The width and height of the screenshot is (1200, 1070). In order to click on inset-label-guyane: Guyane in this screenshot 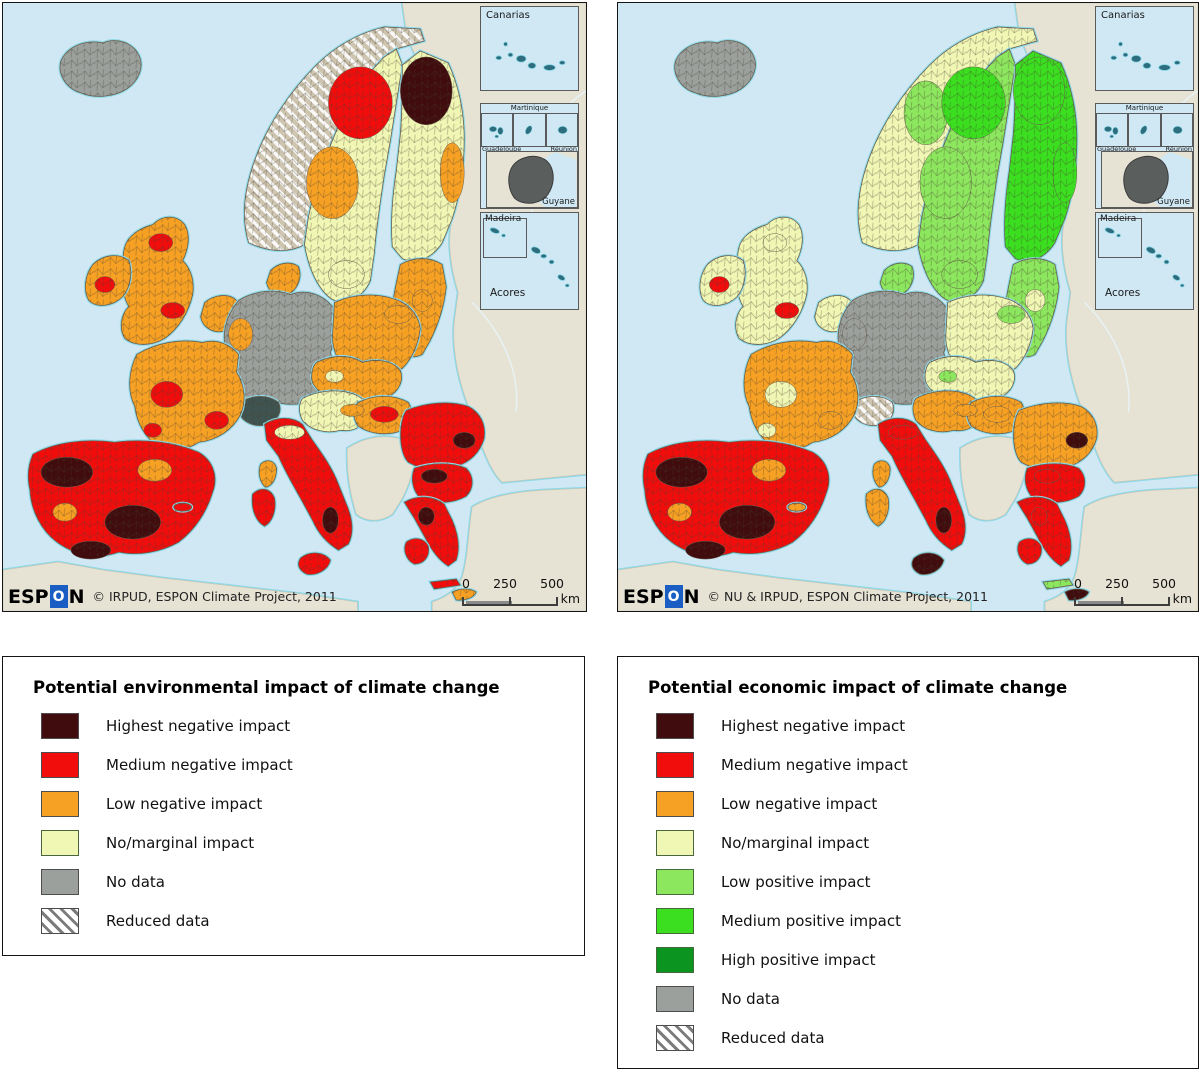, I will do `click(558, 202)`.